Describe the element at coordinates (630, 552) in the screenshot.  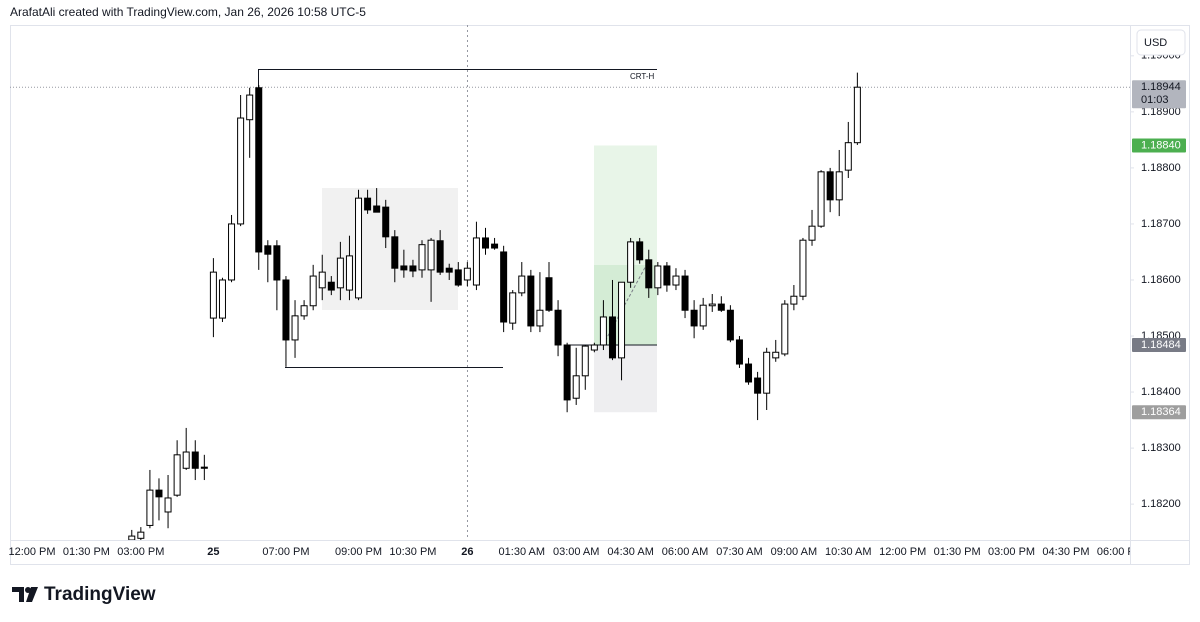
I see `x-tick-label: 04:30 AM` at that location.